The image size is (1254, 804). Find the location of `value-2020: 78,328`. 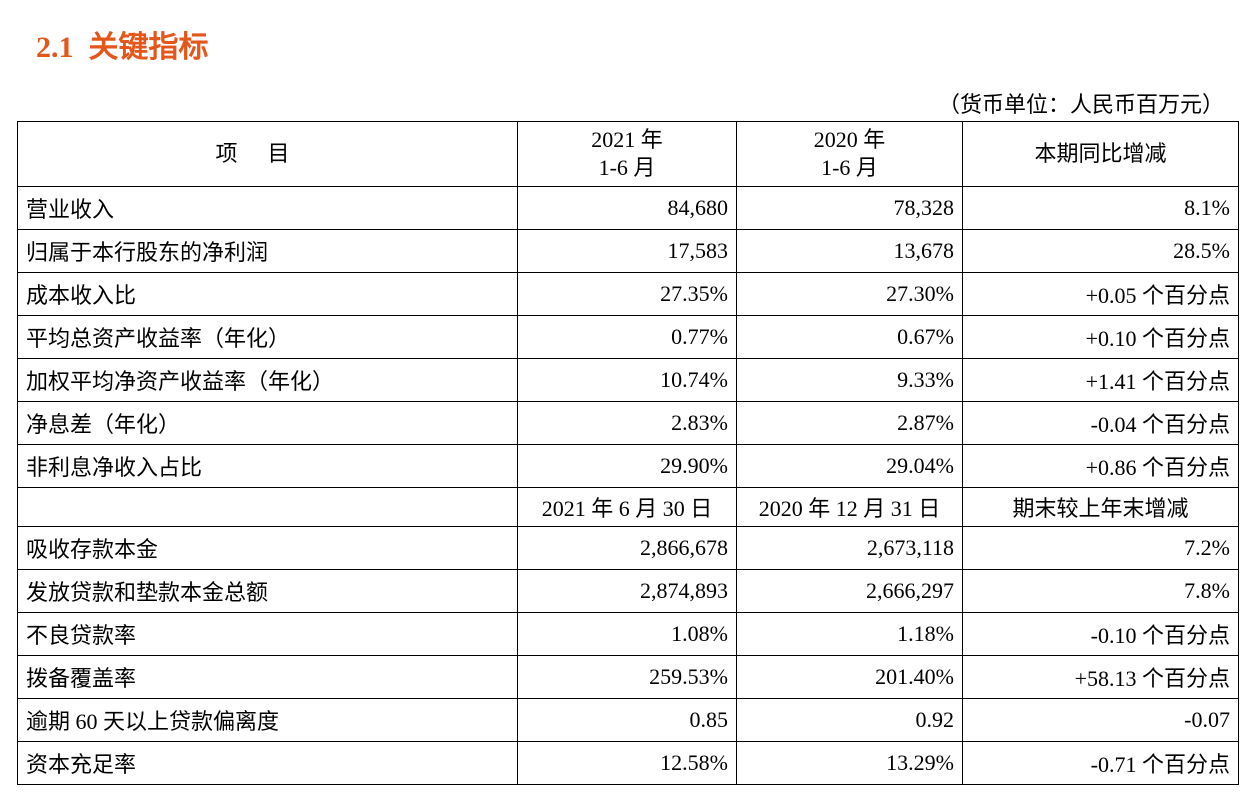

value-2020: 78,328 is located at coordinates (849, 208).